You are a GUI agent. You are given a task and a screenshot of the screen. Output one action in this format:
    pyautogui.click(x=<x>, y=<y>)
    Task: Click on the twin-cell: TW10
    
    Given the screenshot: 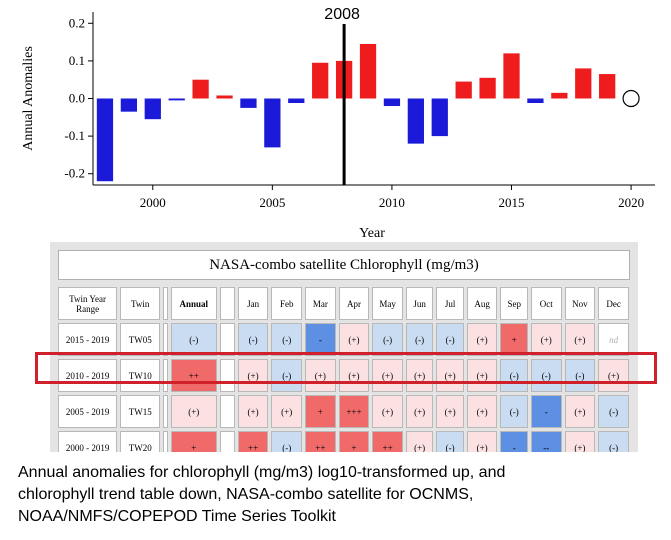 What is the action you would take?
    pyautogui.click(x=140, y=375)
    